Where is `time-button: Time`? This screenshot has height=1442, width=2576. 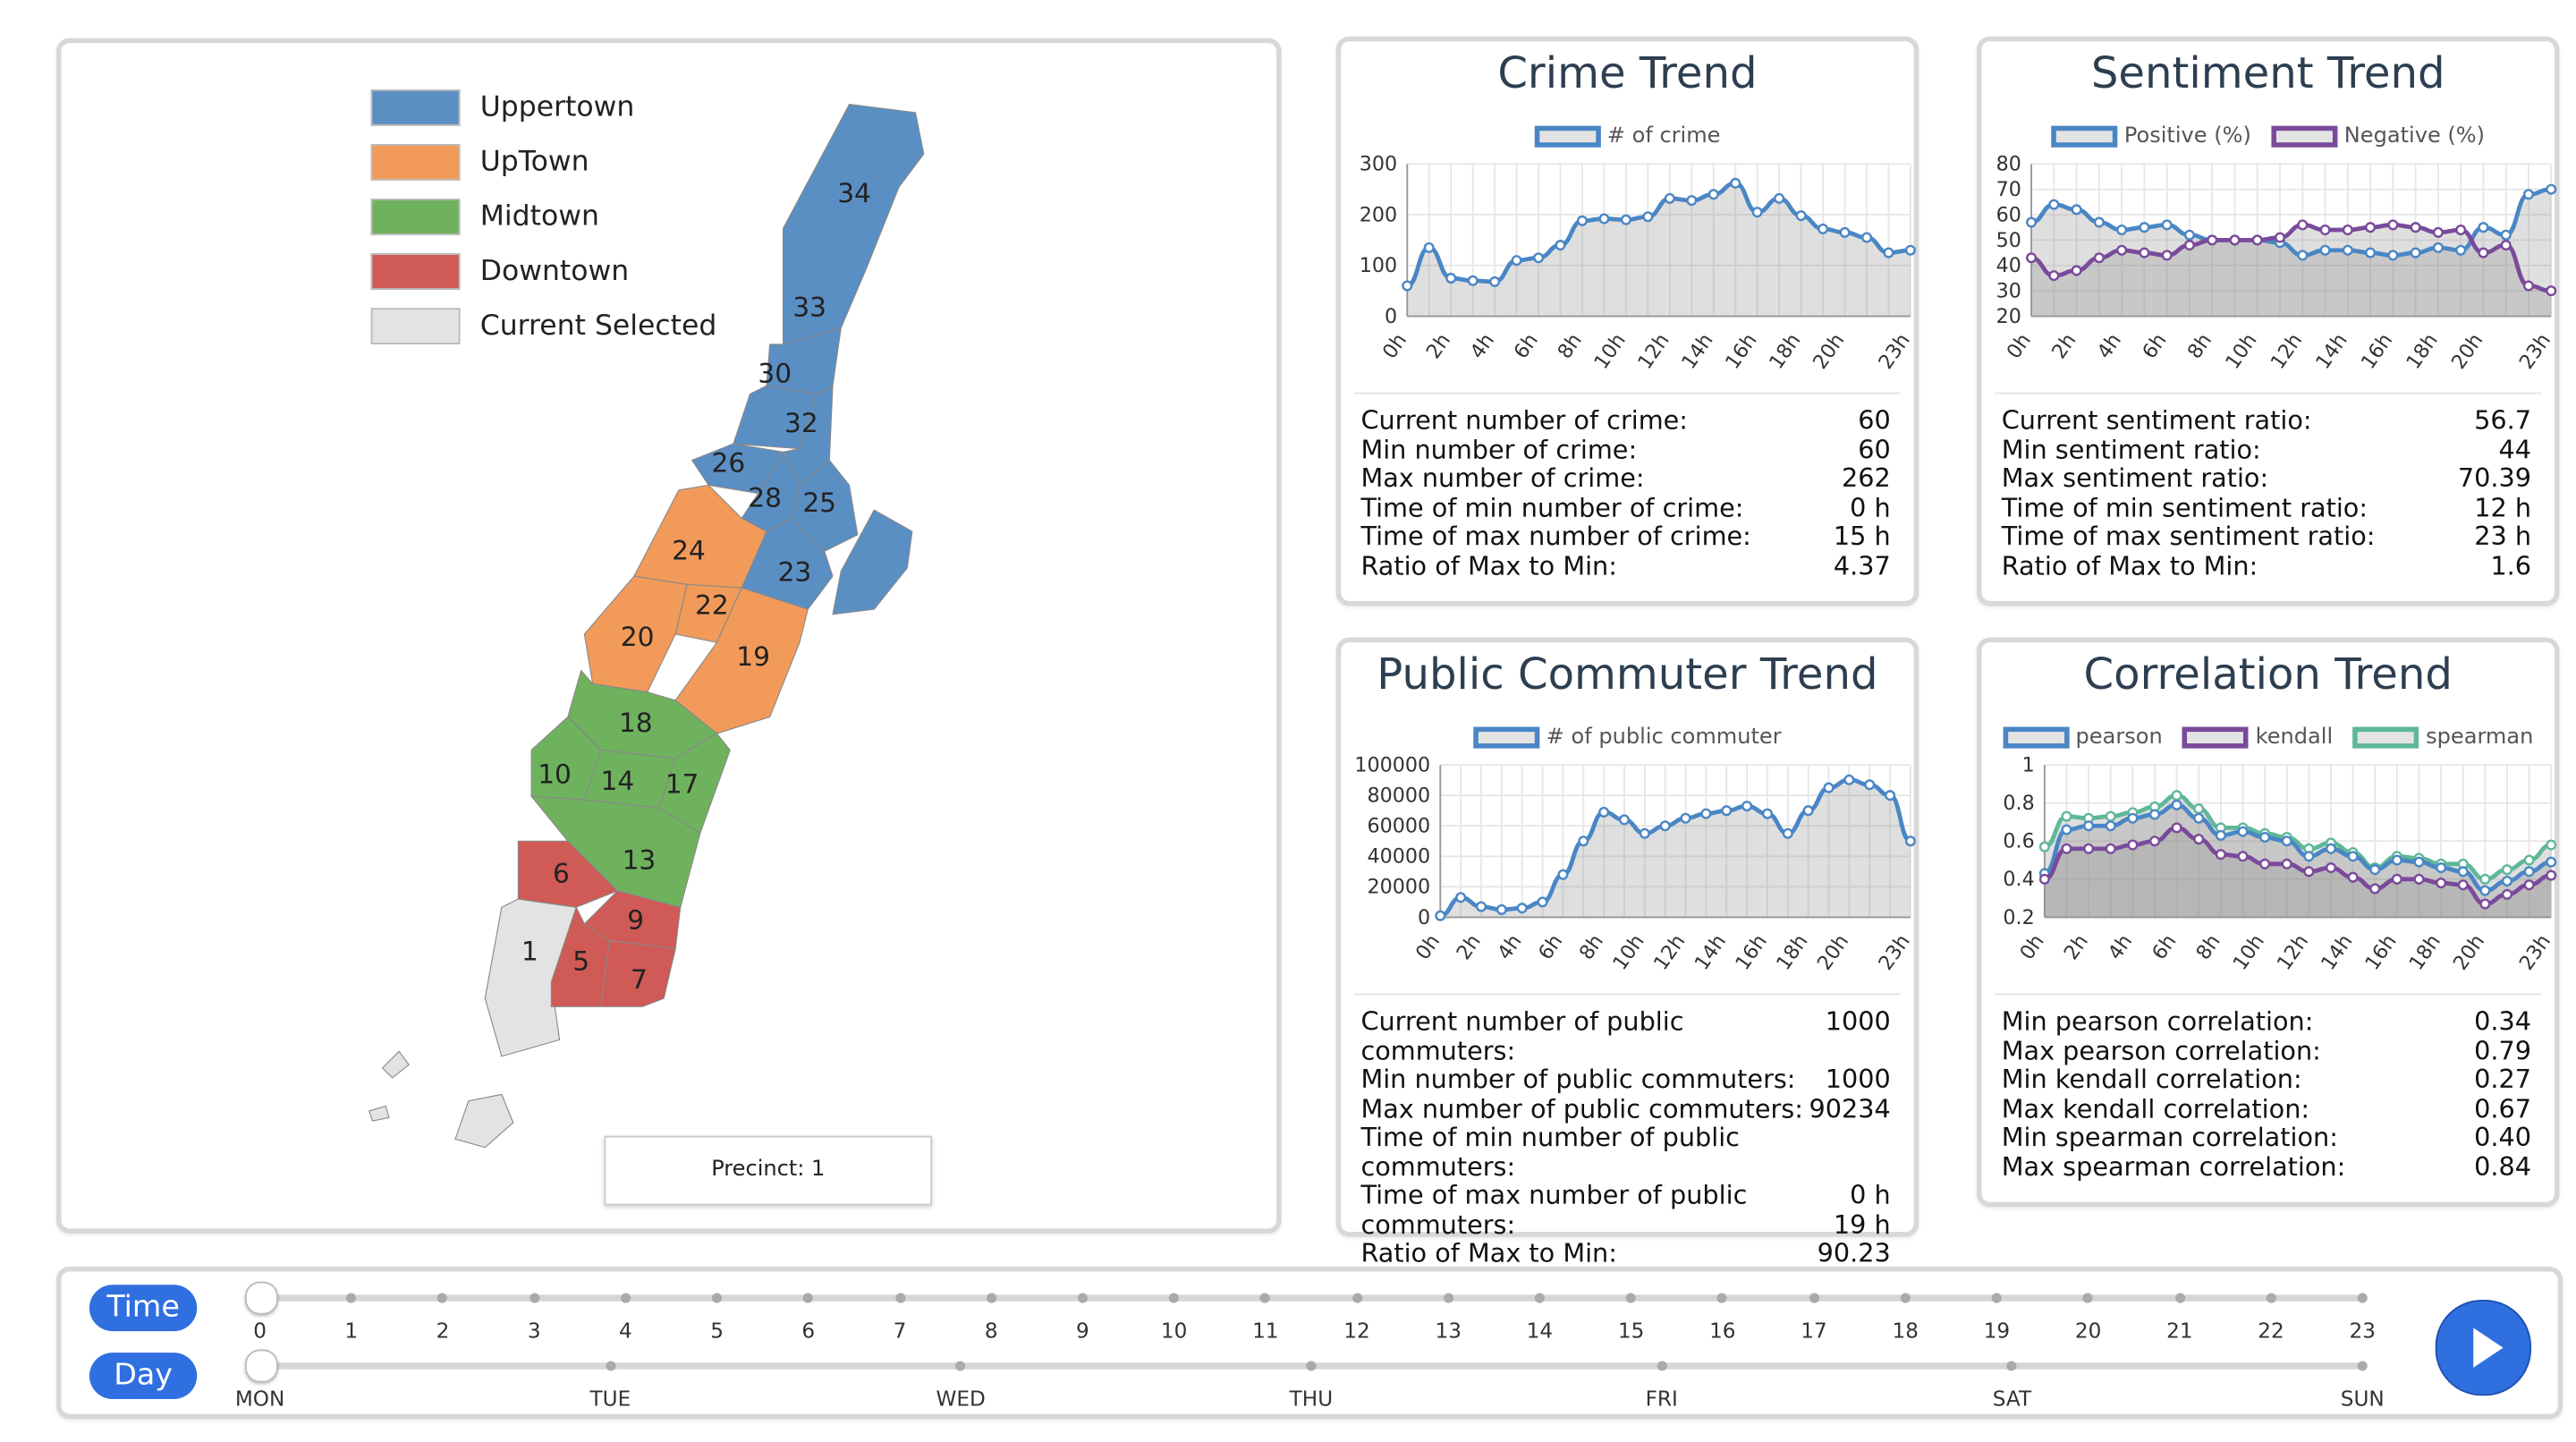
time-button: Time is located at coordinates (143, 1308).